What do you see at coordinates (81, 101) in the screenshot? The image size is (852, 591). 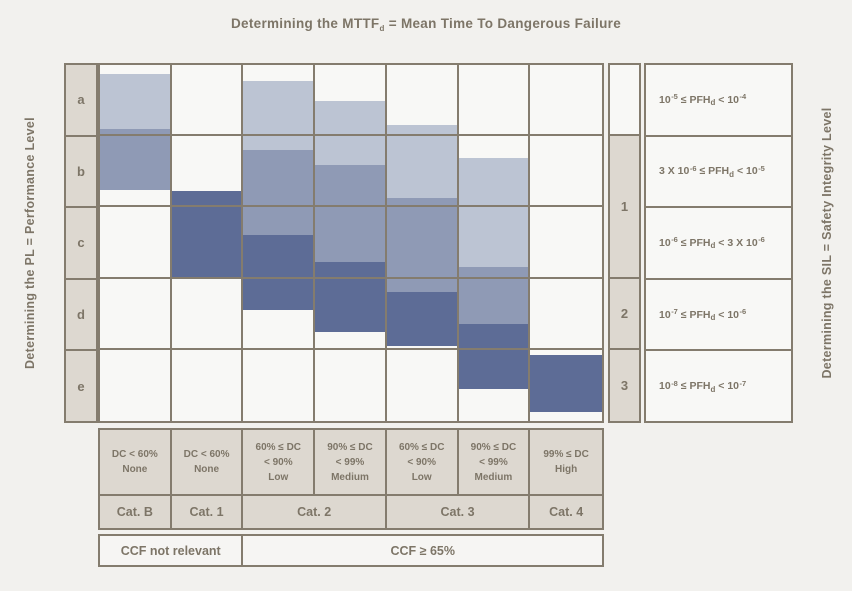 I see `pl-row-label-a: a` at bounding box center [81, 101].